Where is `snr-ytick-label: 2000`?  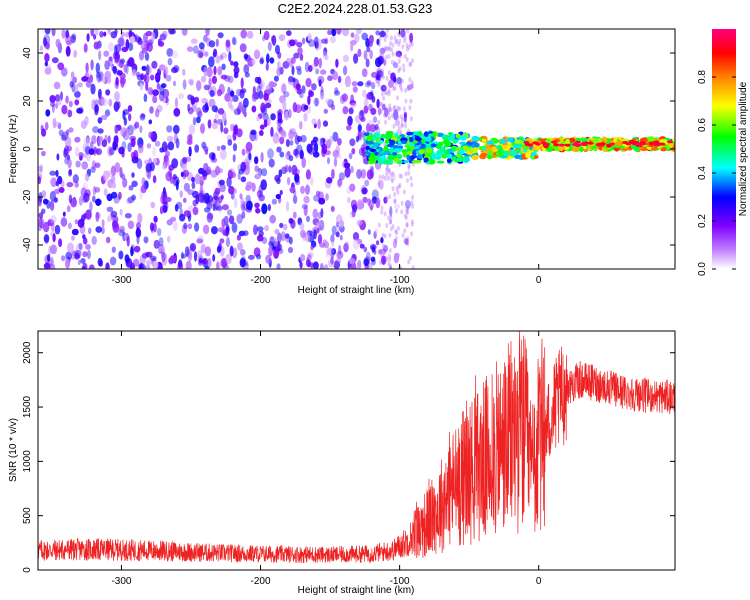
snr-ytick-label: 2000 is located at coordinates (27, 352).